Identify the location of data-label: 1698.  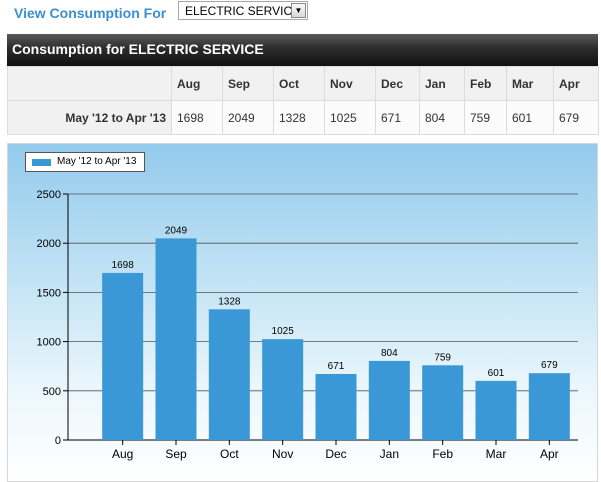
(123, 265).